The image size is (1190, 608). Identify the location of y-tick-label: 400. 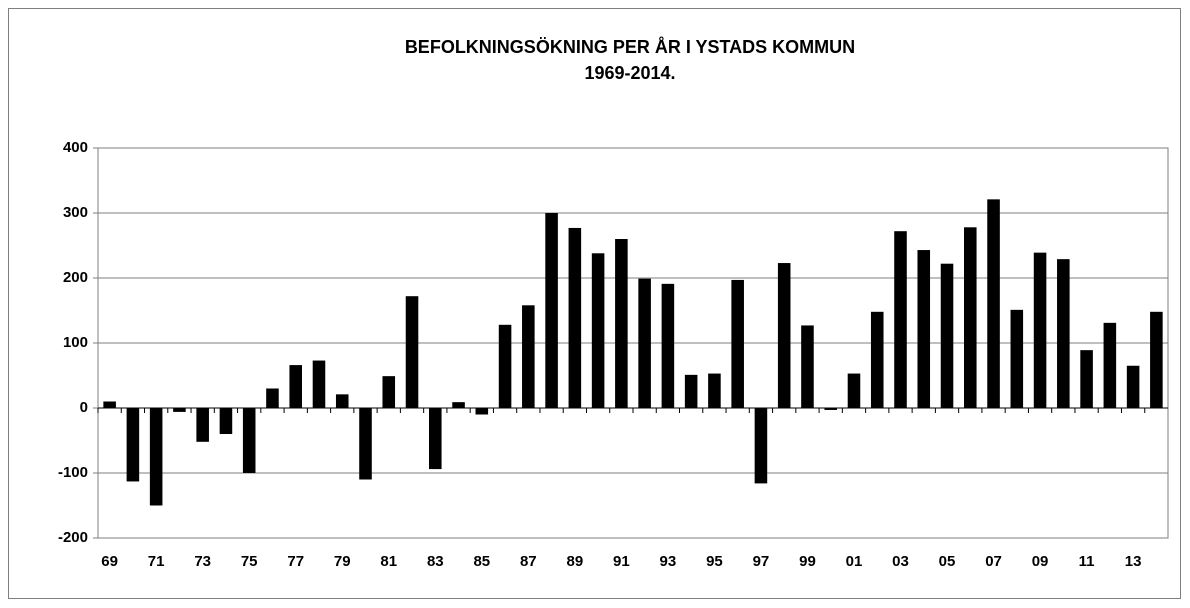
(75, 147).